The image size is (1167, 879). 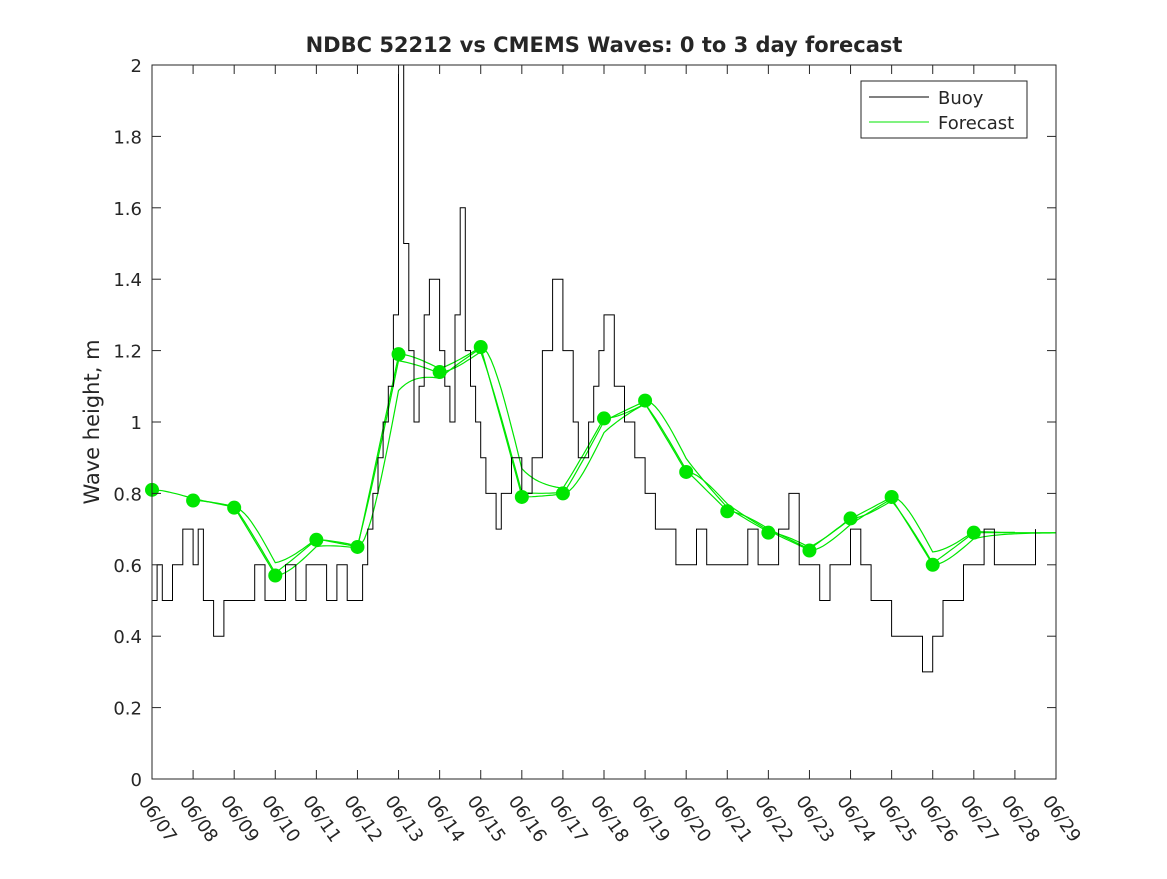 What do you see at coordinates (92, 421) in the screenshot?
I see `y-axis-label: Wave height, m` at bounding box center [92, 421].